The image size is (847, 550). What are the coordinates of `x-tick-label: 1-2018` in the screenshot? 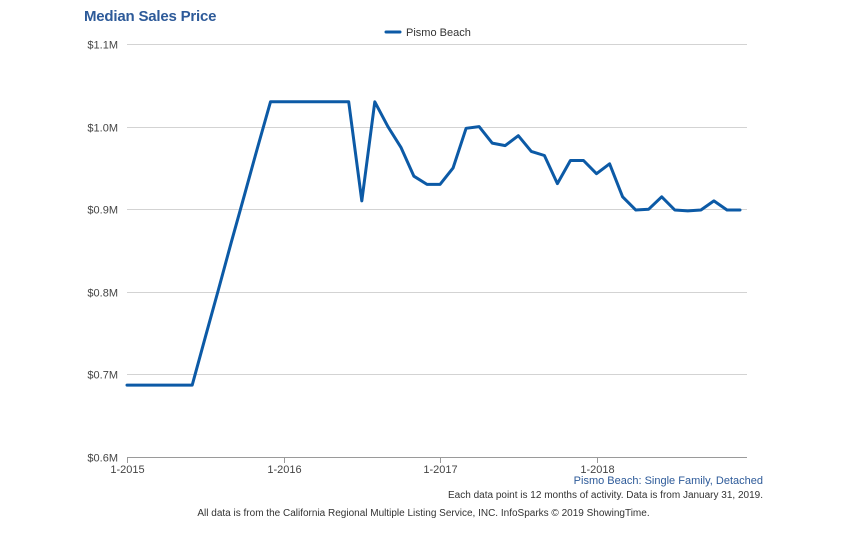 It's located at (597, 470).